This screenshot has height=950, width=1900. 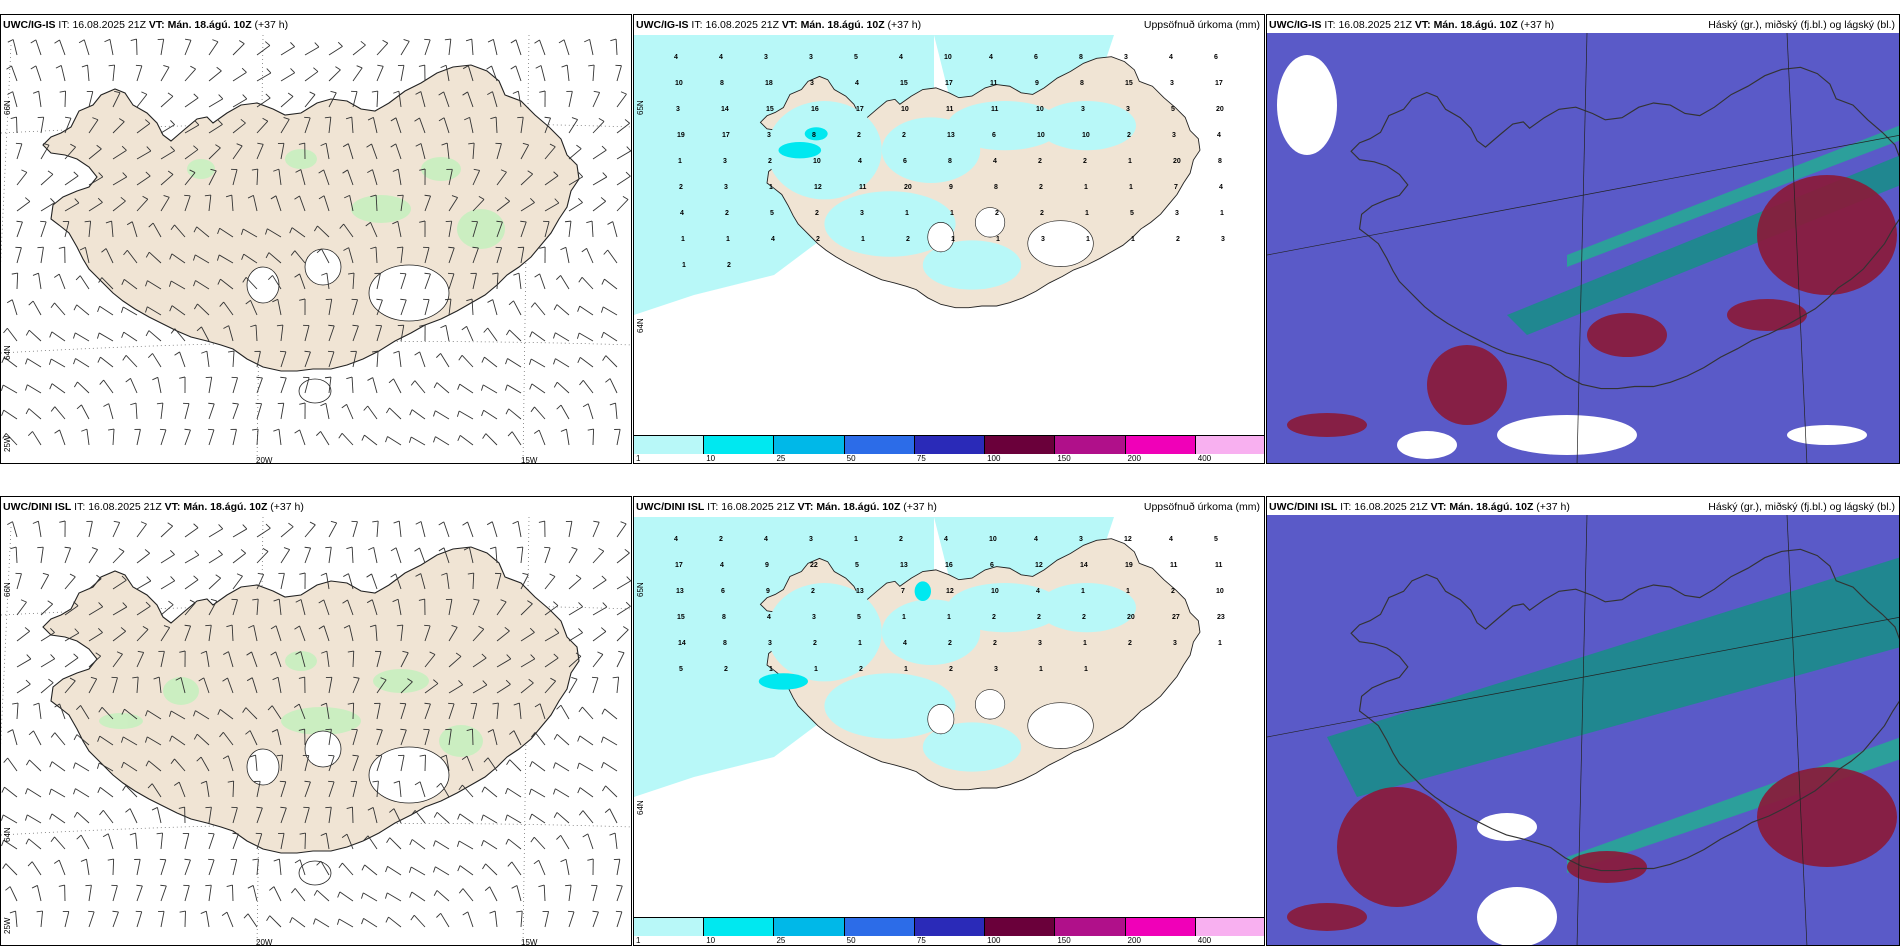 I want to click on colorbar-label: 100, so click(x=994, y=940).